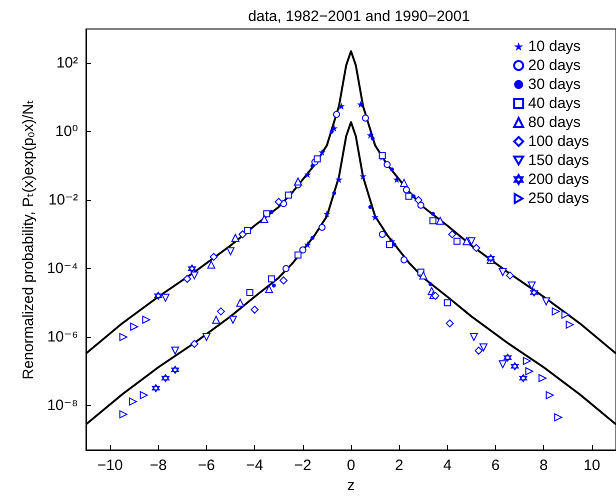  I want to click on x-tick-label: −6, so click(207, 465).